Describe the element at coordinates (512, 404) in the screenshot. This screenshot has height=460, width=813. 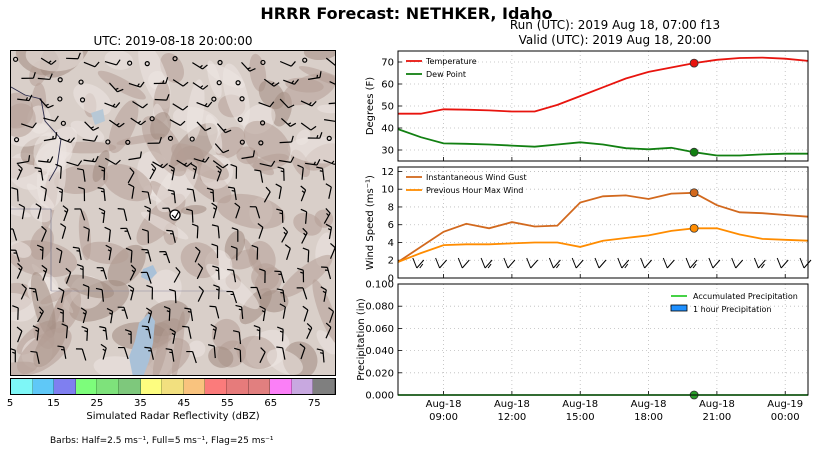
I see `x-tick-label: Aug-18` at that location.